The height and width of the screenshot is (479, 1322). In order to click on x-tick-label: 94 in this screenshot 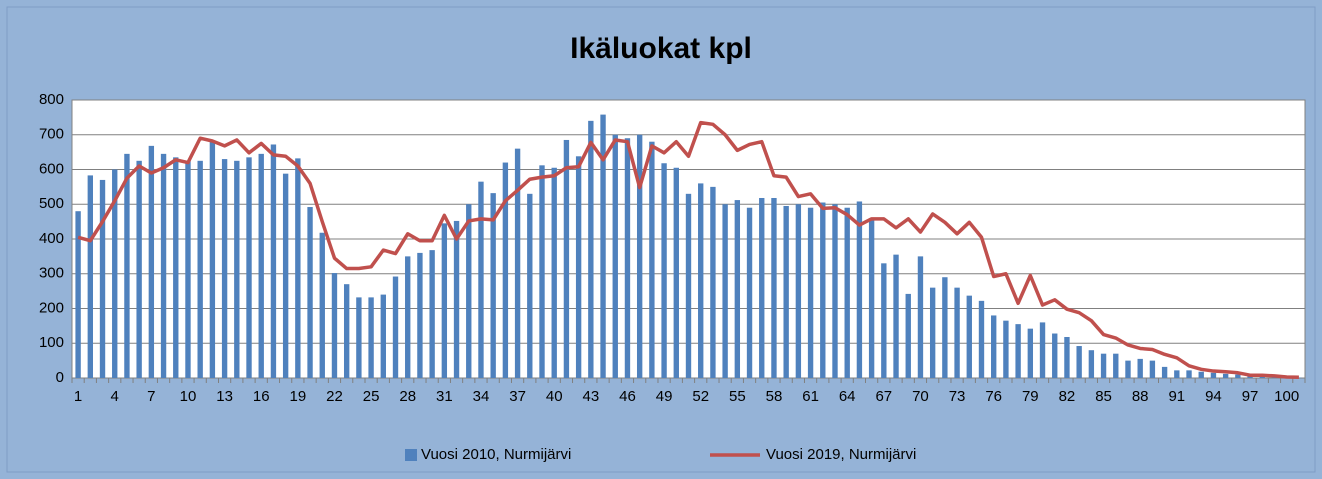, I will do `click(1213, 396)`.